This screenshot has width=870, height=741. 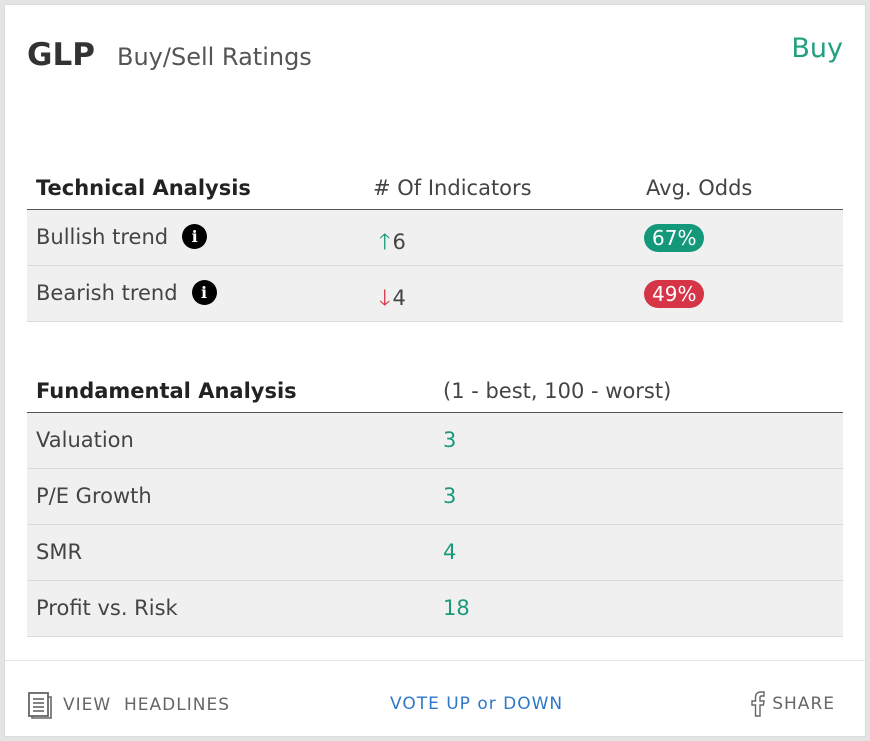 What do you see at coordinates (107, 608) in the screenshot?
I see `profit-vs-risk-label: Profit vs. Risk` at bounding box center [107, 608].